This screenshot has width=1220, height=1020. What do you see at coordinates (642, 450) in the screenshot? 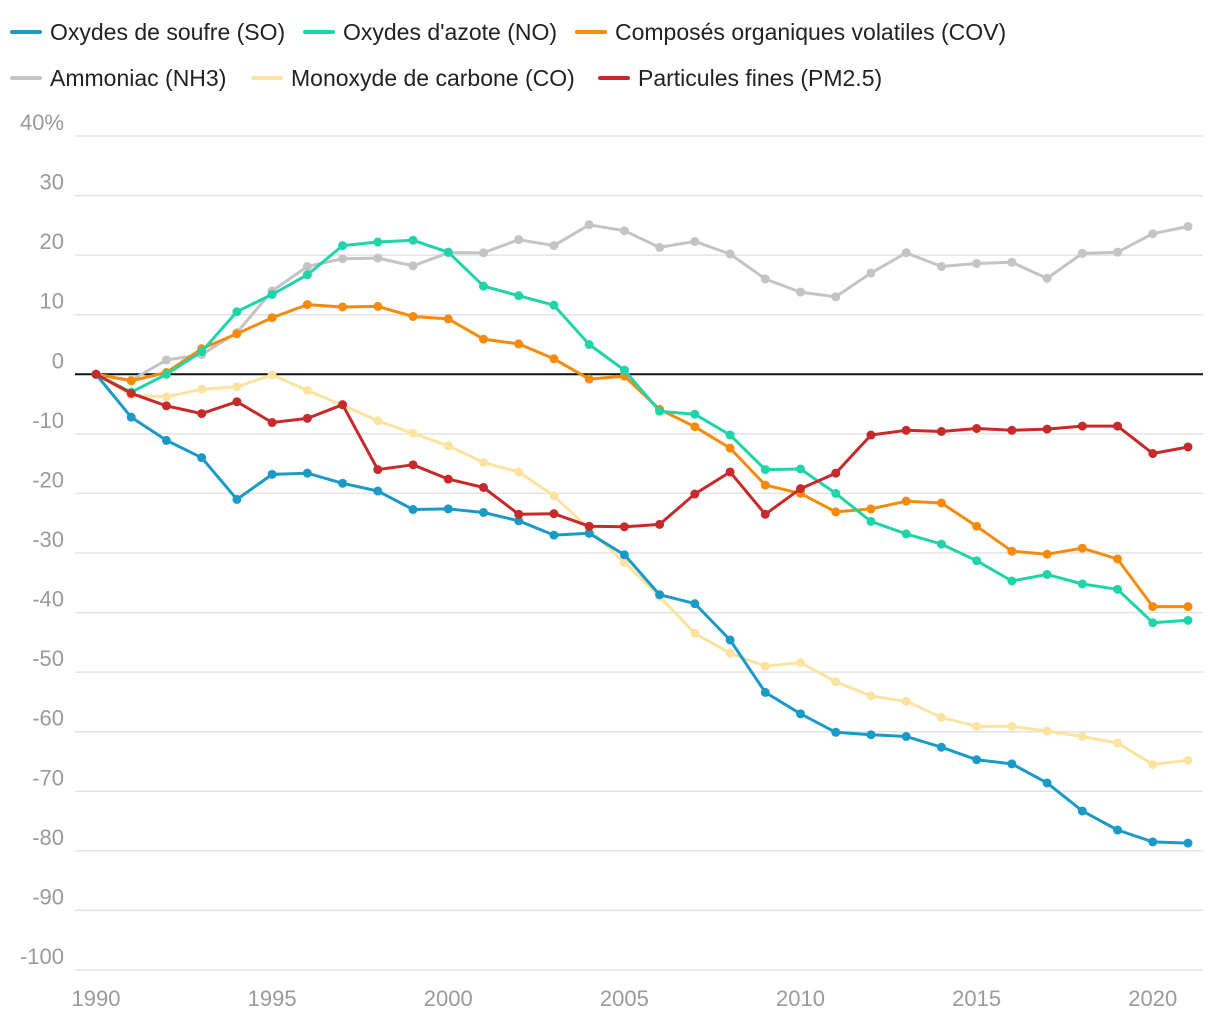
I see `series-line` at bounding box center [642, 450].